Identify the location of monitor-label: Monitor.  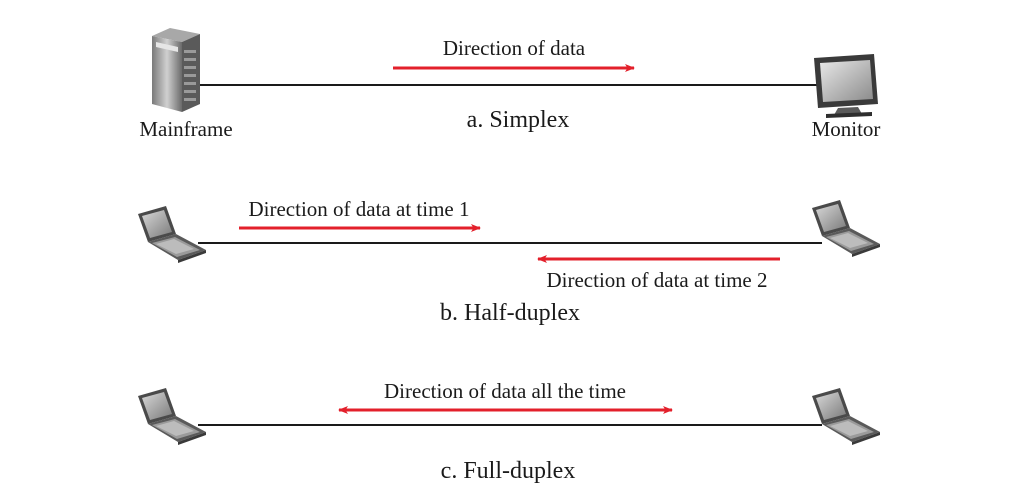
(846, 129).